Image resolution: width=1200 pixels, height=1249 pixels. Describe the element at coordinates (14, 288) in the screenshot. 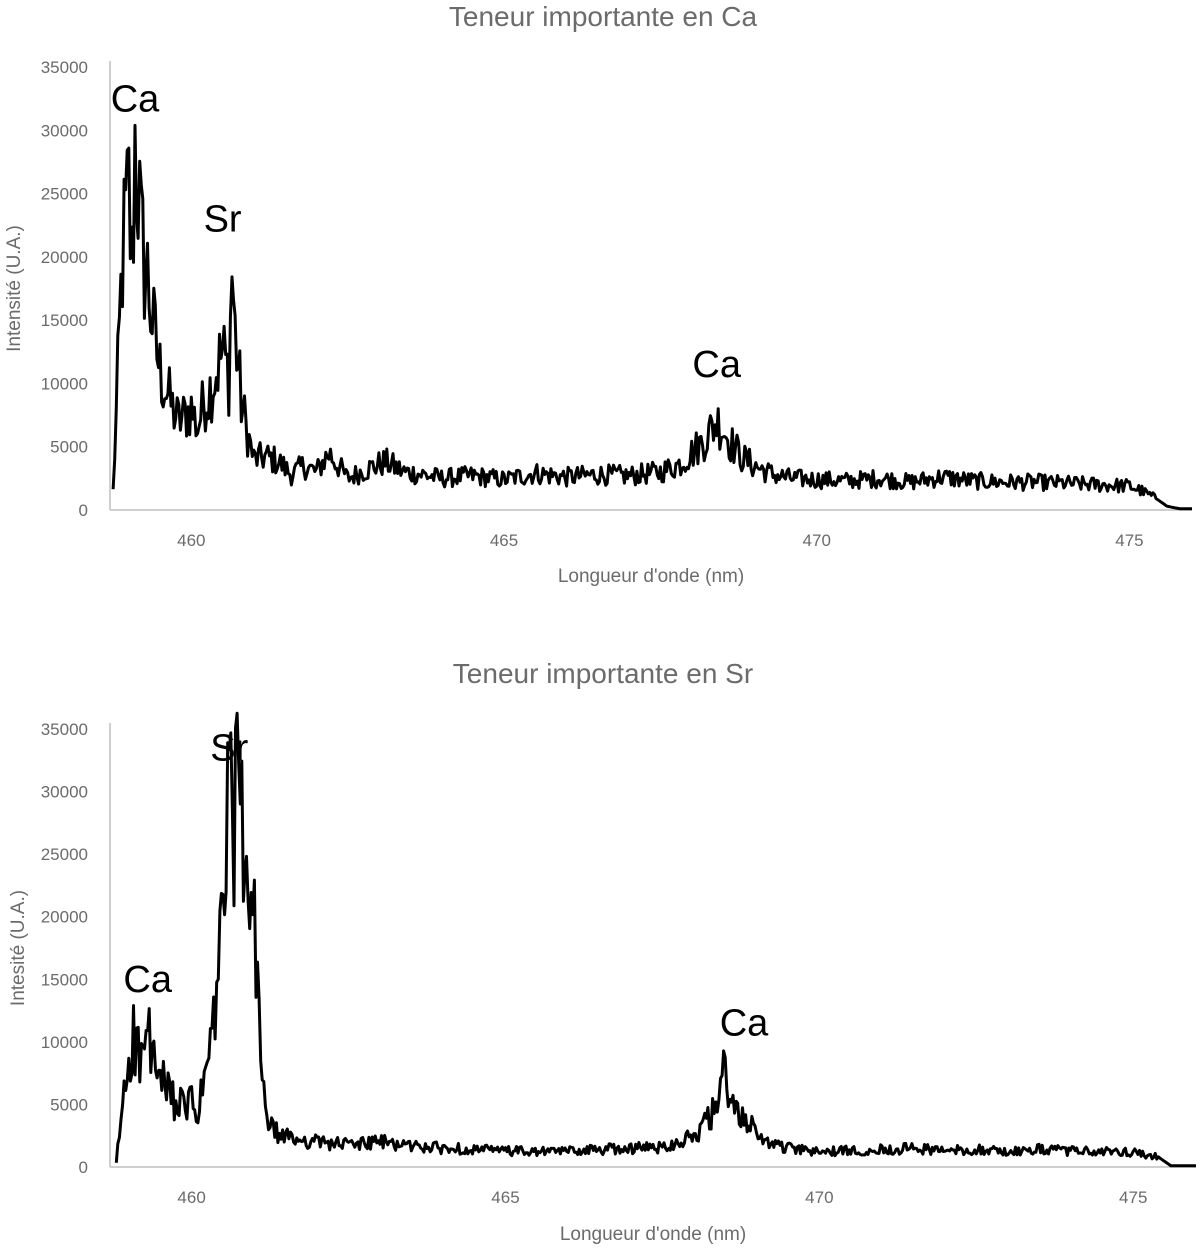

I see `y-axis-label: Intensité (U.A.)` at that location.